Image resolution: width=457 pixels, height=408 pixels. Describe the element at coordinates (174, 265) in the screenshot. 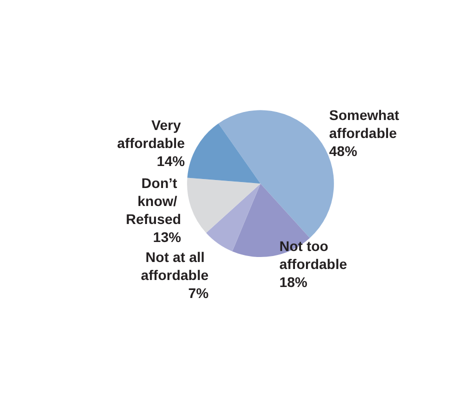

I see `slice-label: Not at all affordable` at that location.